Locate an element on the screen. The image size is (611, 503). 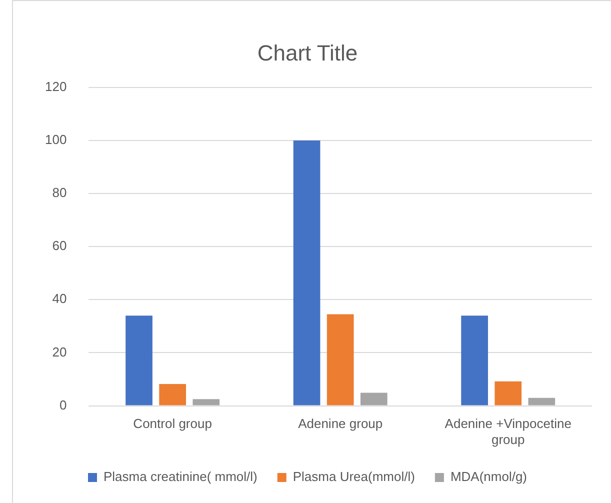
legend-label: Plasma creatinine( mmol/l) is located at coordinates (180, 476).